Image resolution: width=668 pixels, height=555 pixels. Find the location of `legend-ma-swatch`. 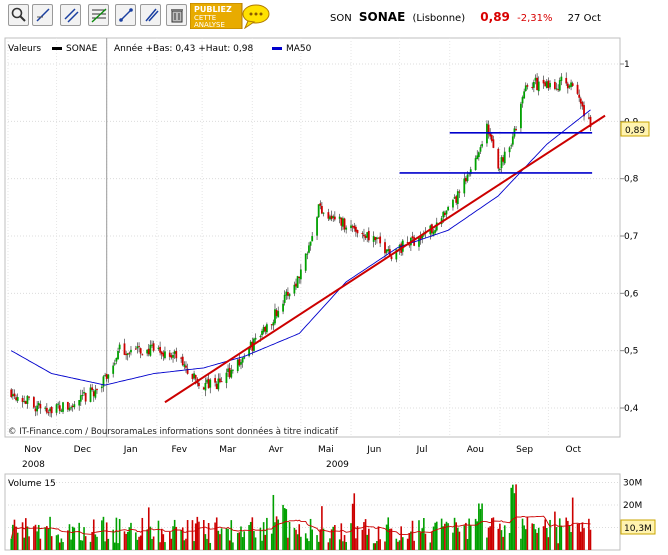

legend-ma-swatch is located at coordinates (277, 48).